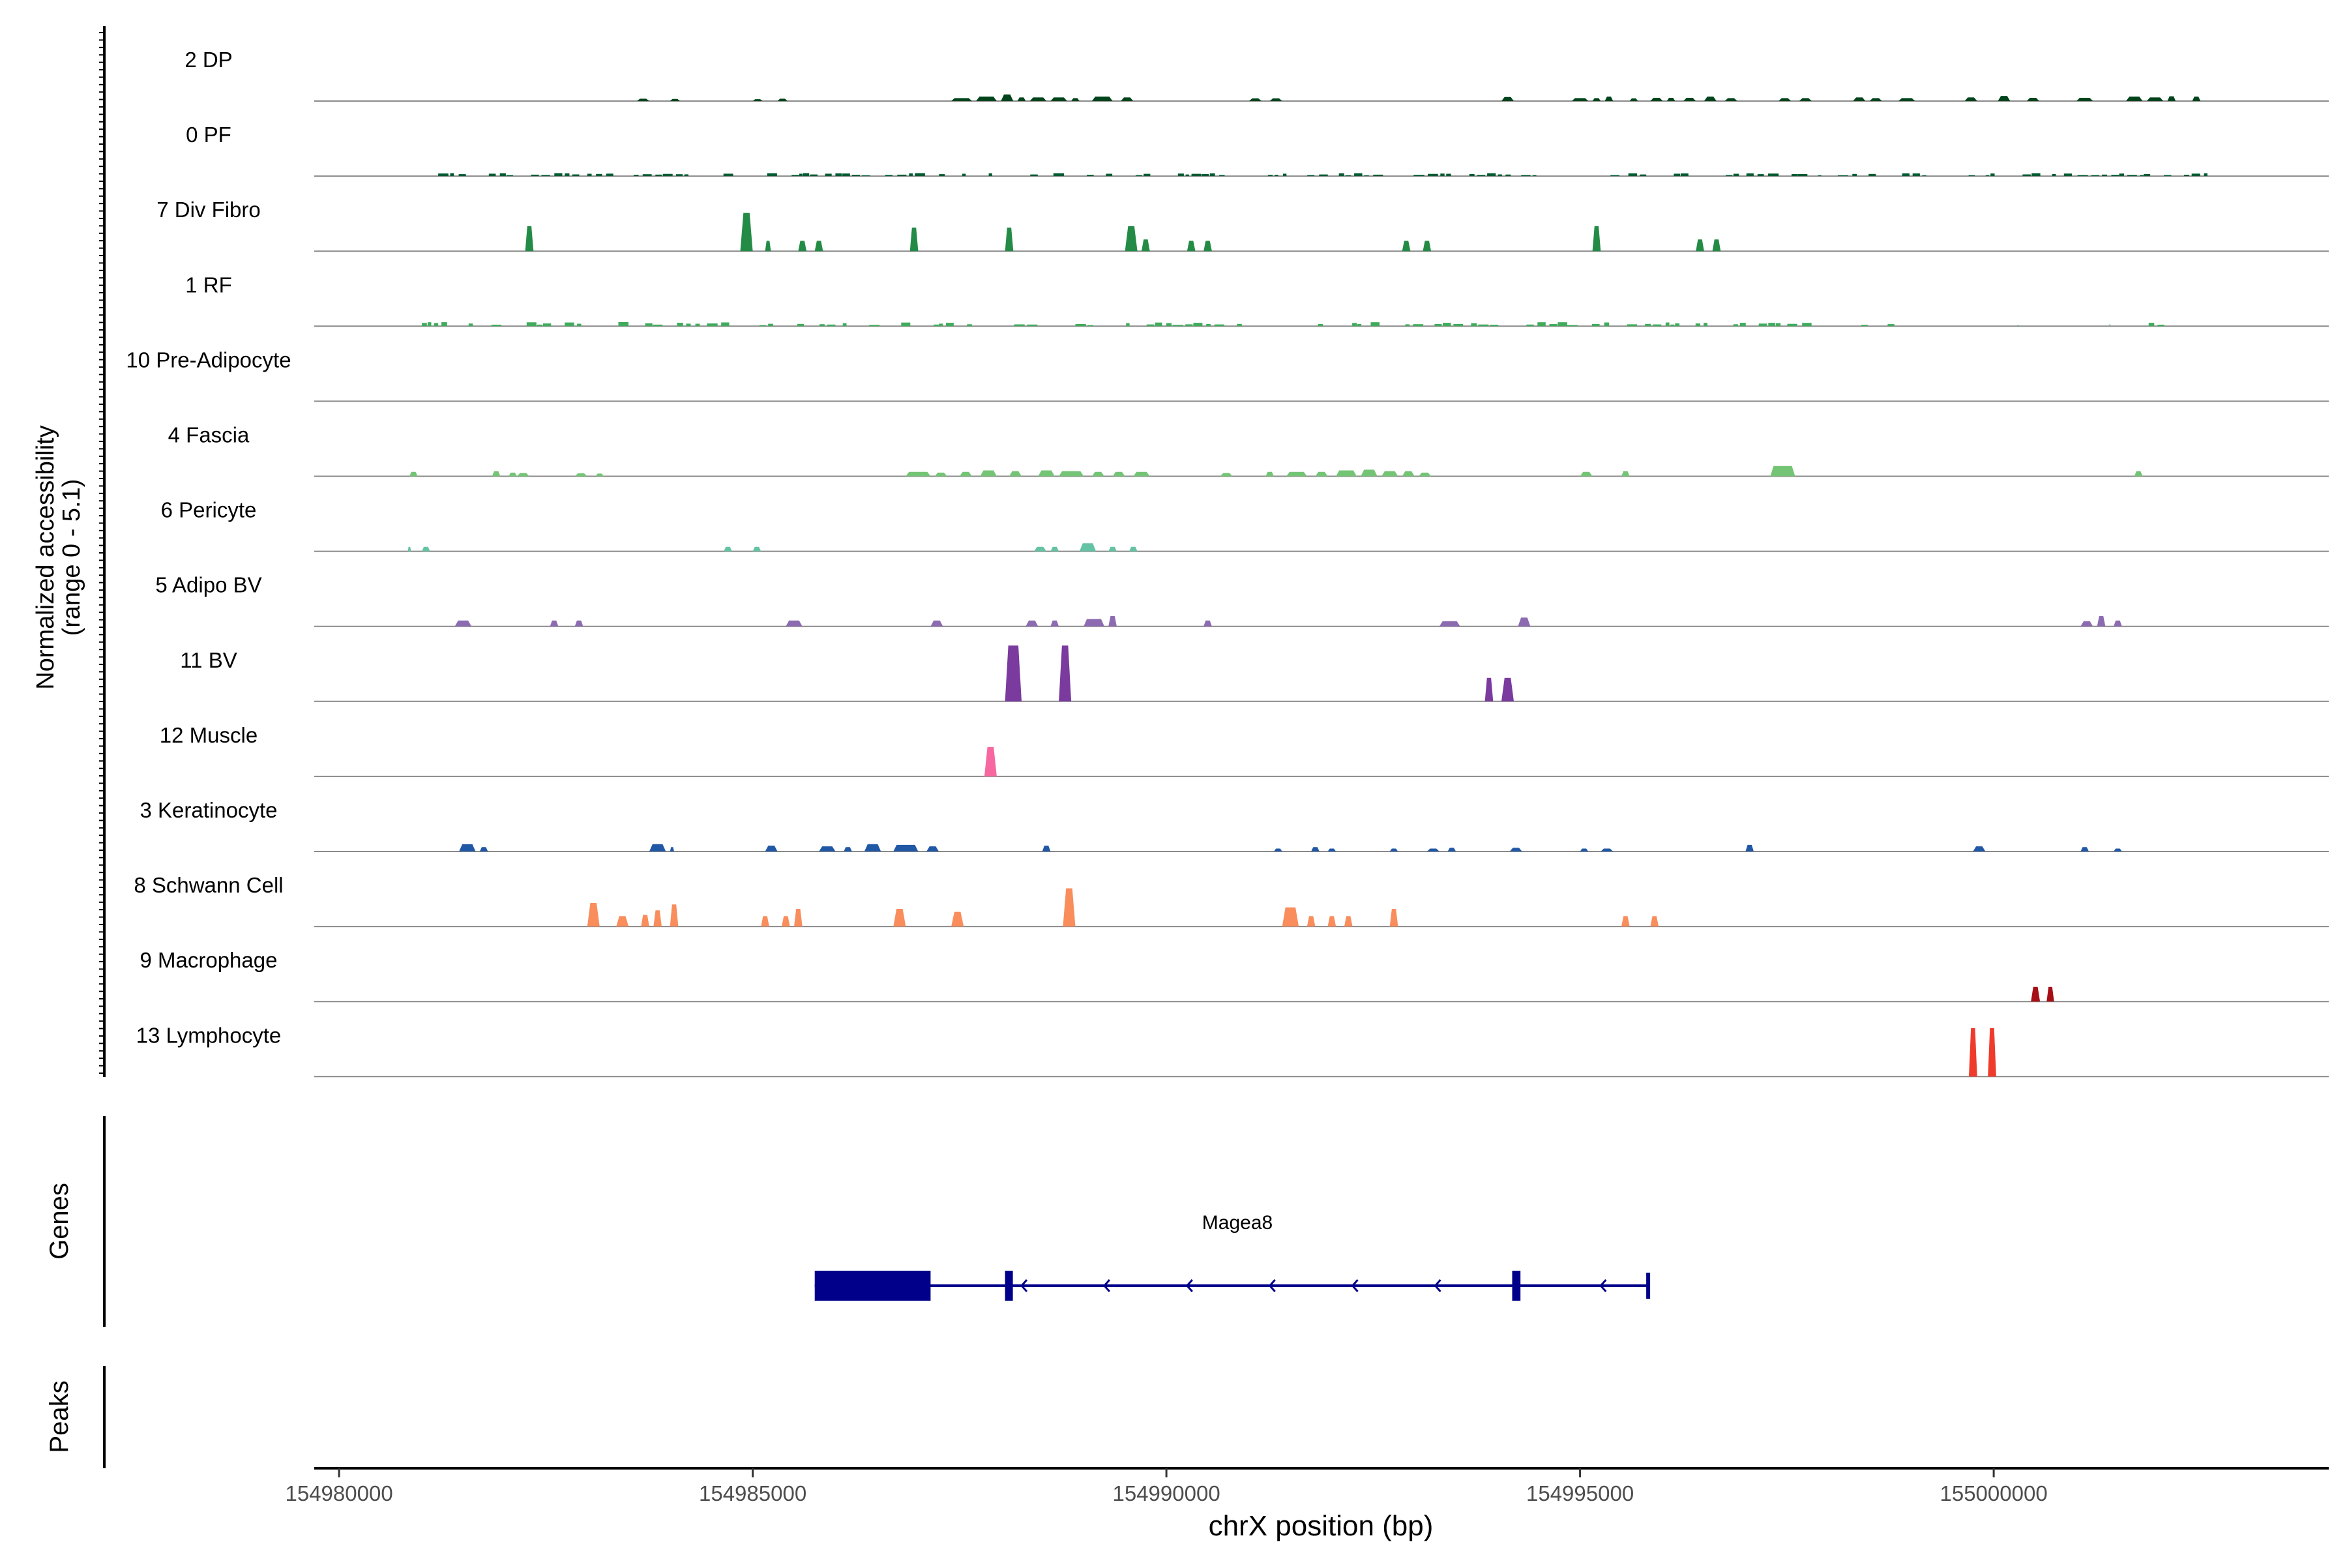  What do you see at coordinates (1994, 1493) in the screenshot?
I see `x-axis-tick-label: 155000000` at bounding box center [1994, 1493].